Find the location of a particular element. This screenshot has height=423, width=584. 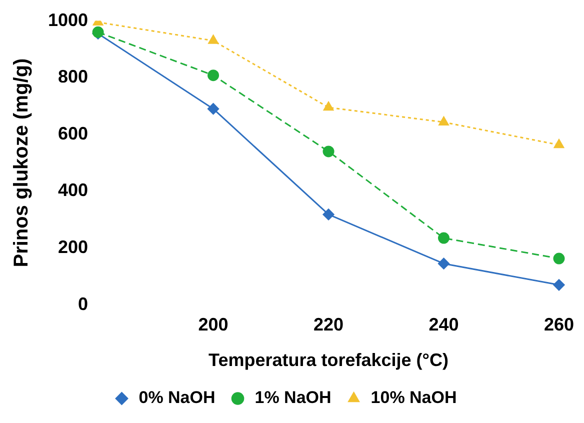

y-tick-label: 1000 is located at coordinates (68, 20).